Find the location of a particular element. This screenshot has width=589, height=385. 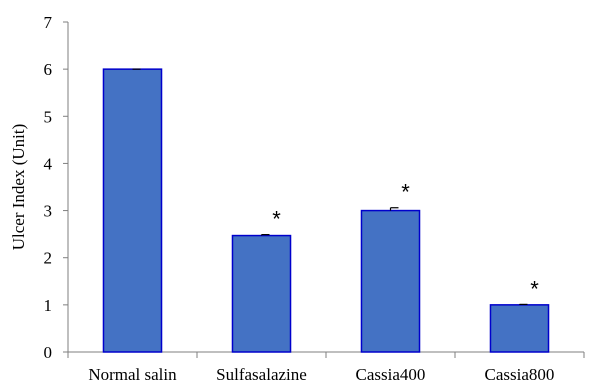

y-axis-title: Ulcer Index (Unit) is located at coordinates (18, 187).